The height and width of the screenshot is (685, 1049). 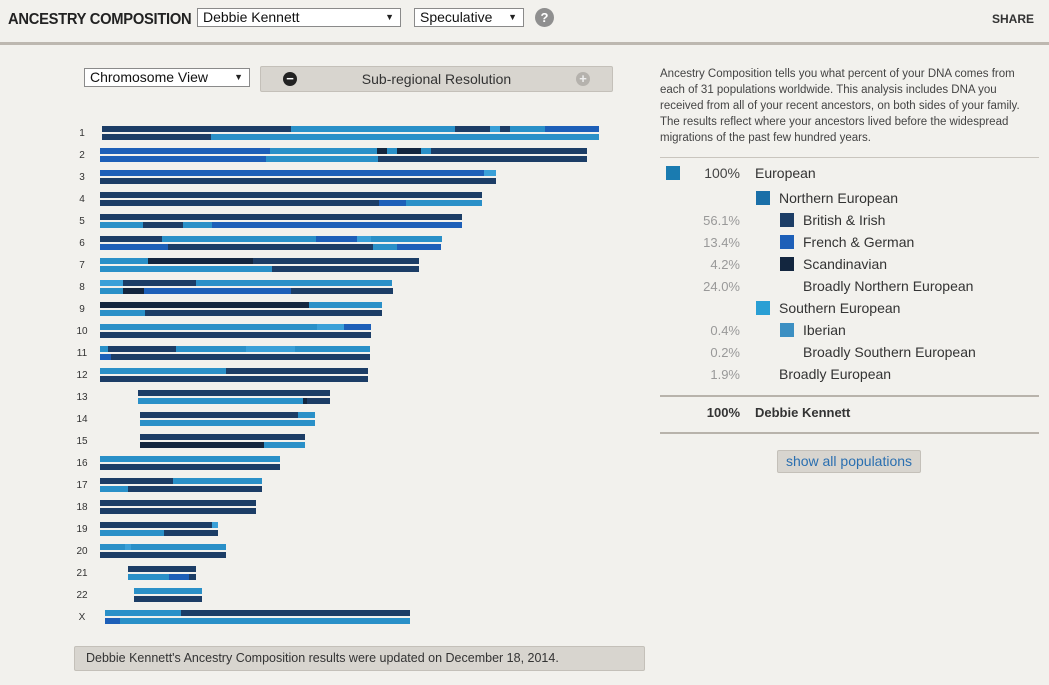 I want to click on total-row: 100% Debbie Kennett, so click(x=850, y=414).